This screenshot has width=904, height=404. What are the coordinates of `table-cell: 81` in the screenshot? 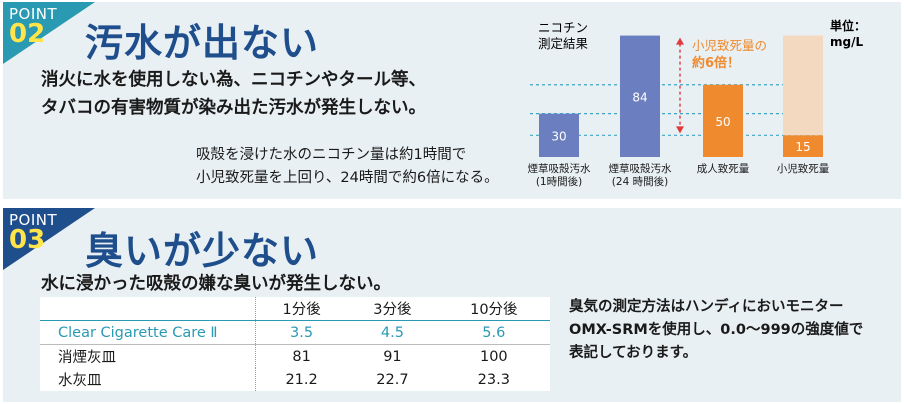 It's located at (301, 356).